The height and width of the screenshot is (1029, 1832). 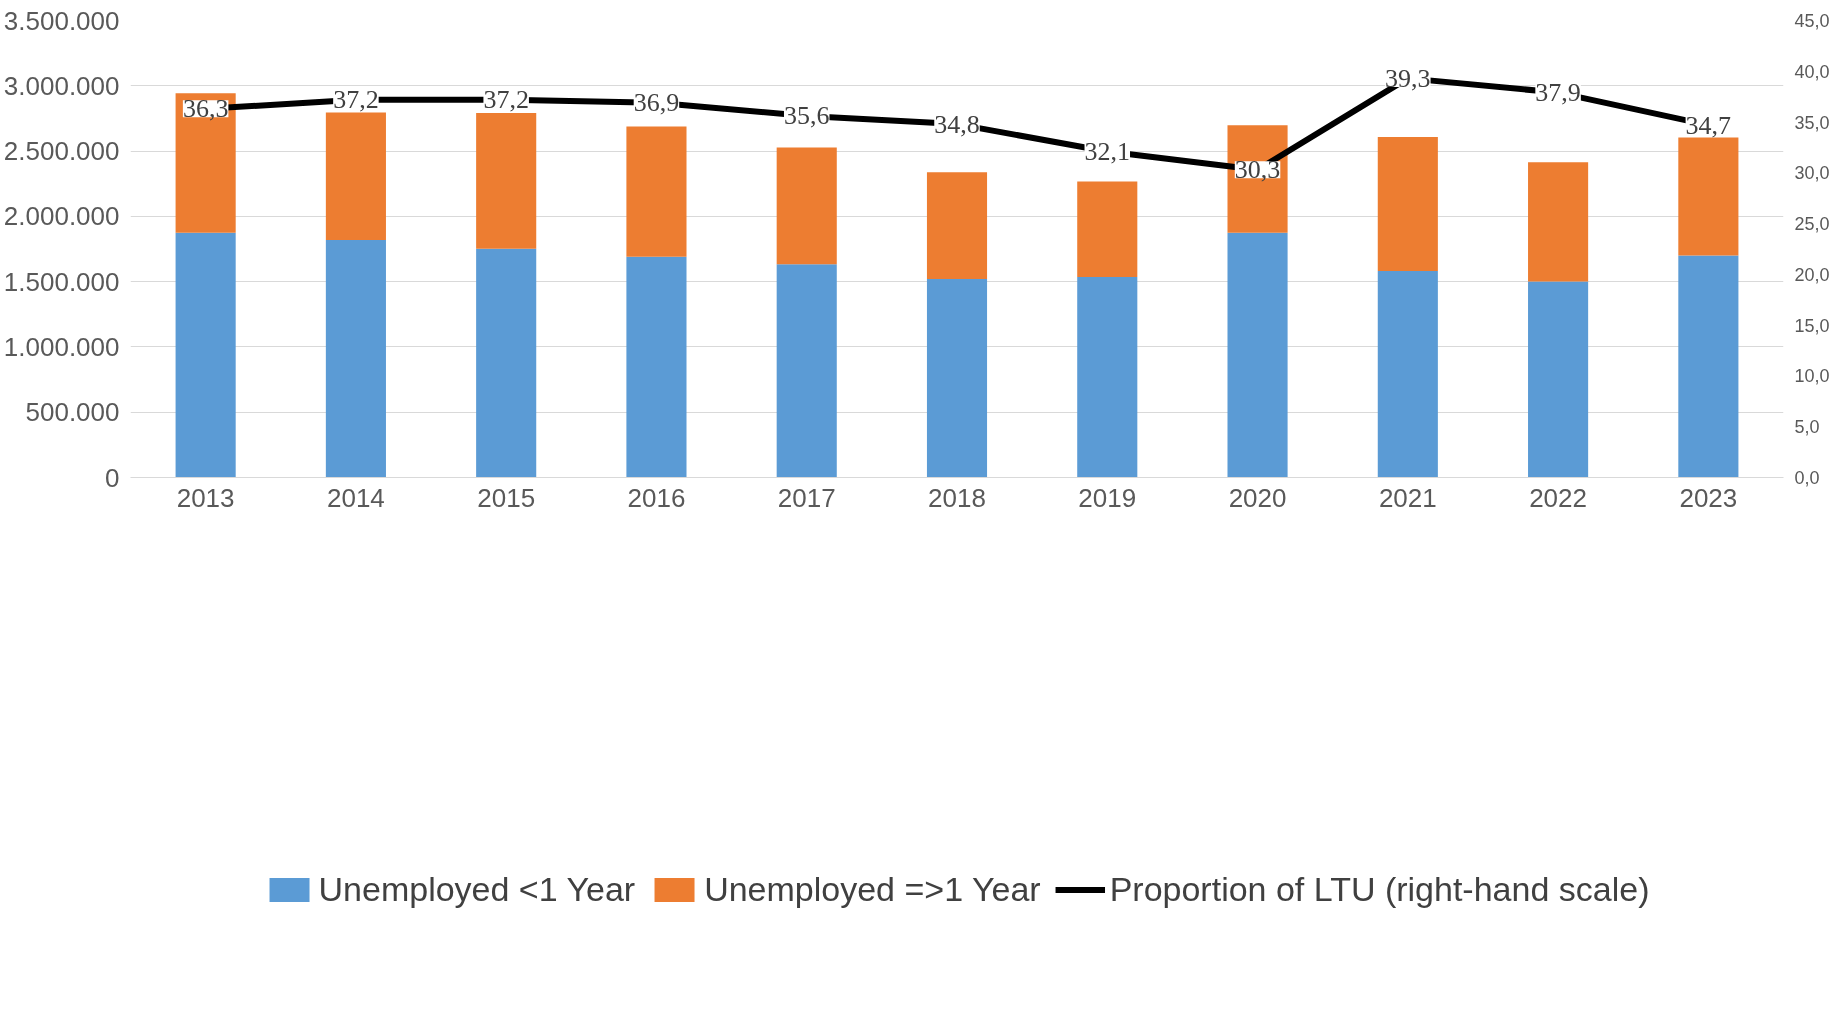 What do you see at coordinates (506, 497) in the screenshot?
I see `x-tick-label: 2015` at bounding box center [506, 497].